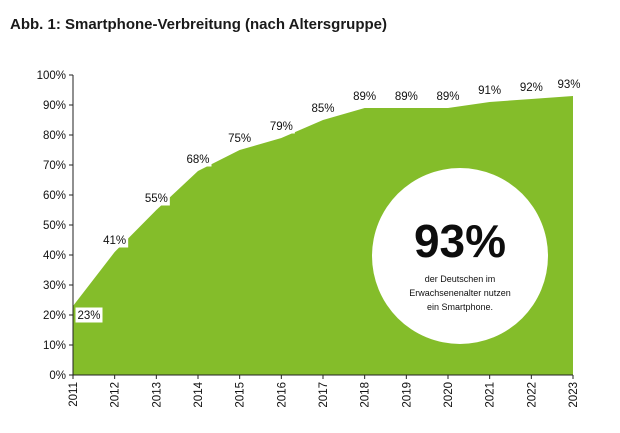 The width and height of the screenshot is (620, 433). I want to click on data-label-text: 93%, so click(568, 85).